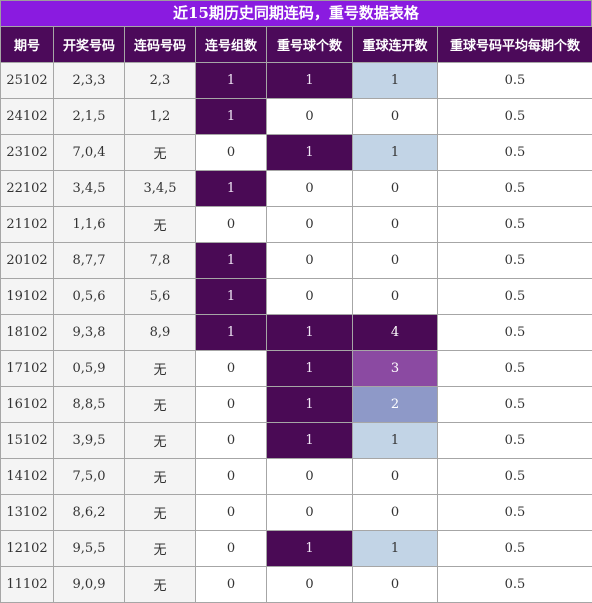 This screenshot has width=592, height=603. What do you see at coordinates (89, 585) in the screenshot?
I see `cell-draw: 9,0,9` at bounding box center [89, 585].